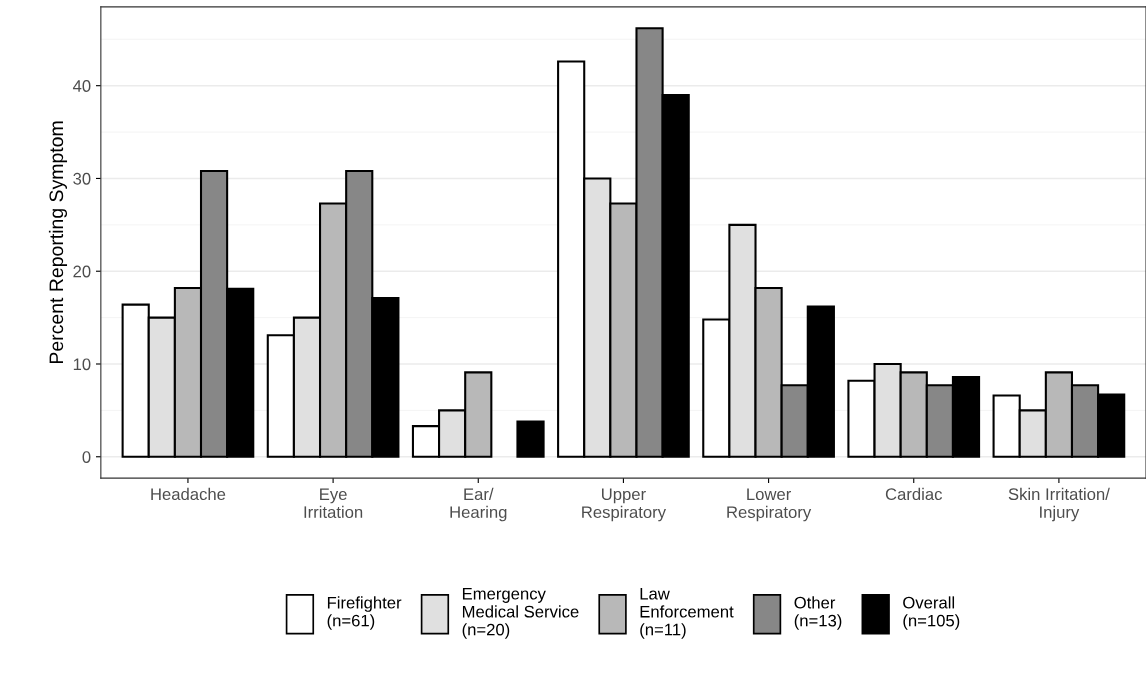 This screenshot has height=683, width=1146. Describe the element at coordinates (364, 613) in the screenshot. I see `legend-label: Firefighter (n=61)` at that location.